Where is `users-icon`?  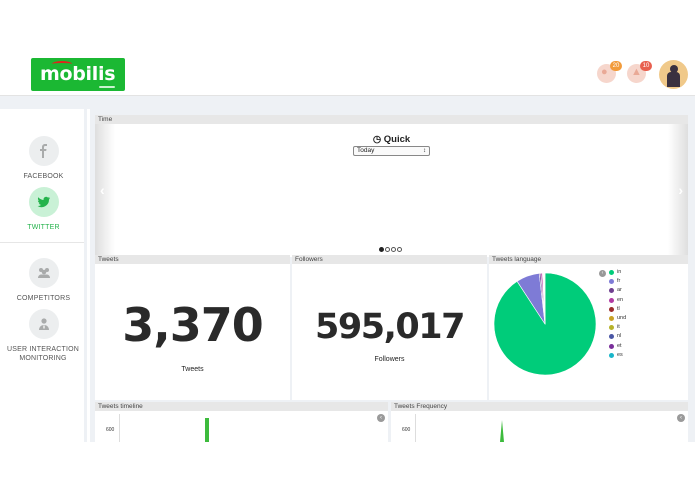
users-icon is located at coordinates (43, 273).